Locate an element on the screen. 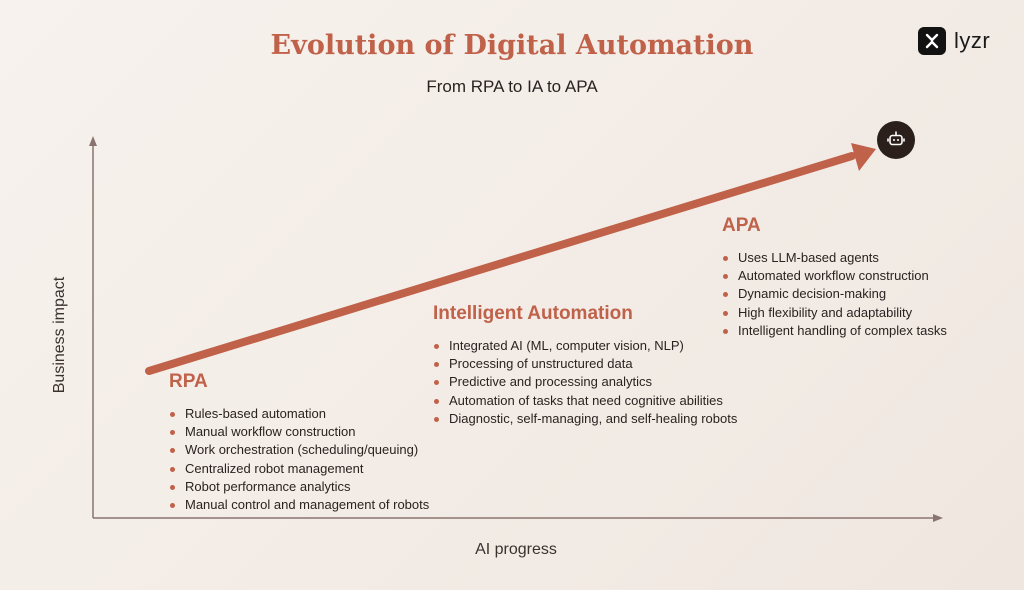  list-item: Work orchestration (scheduling/queuing) is located at coordinates (299, 450).